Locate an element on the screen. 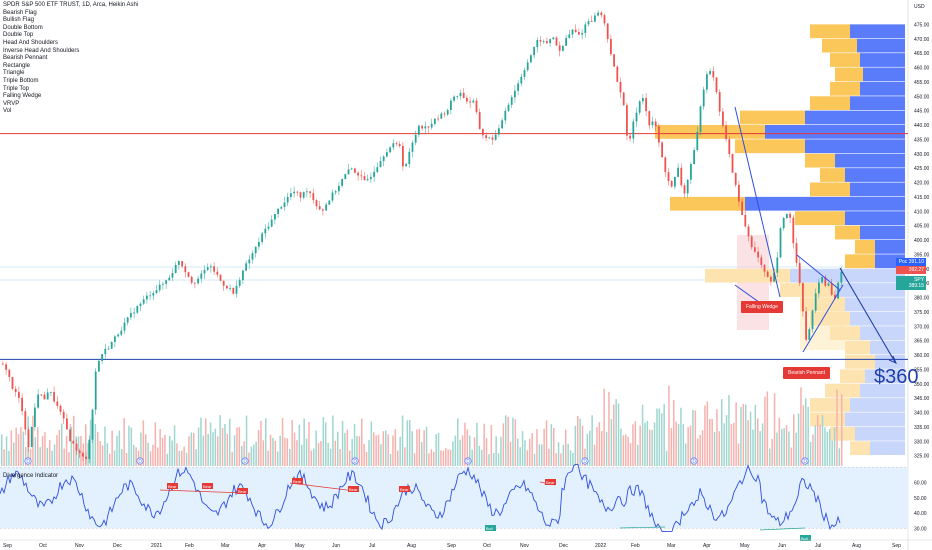 The image size is (932, 550). time-tick-label: Jun is located at coordinates (336, 546).